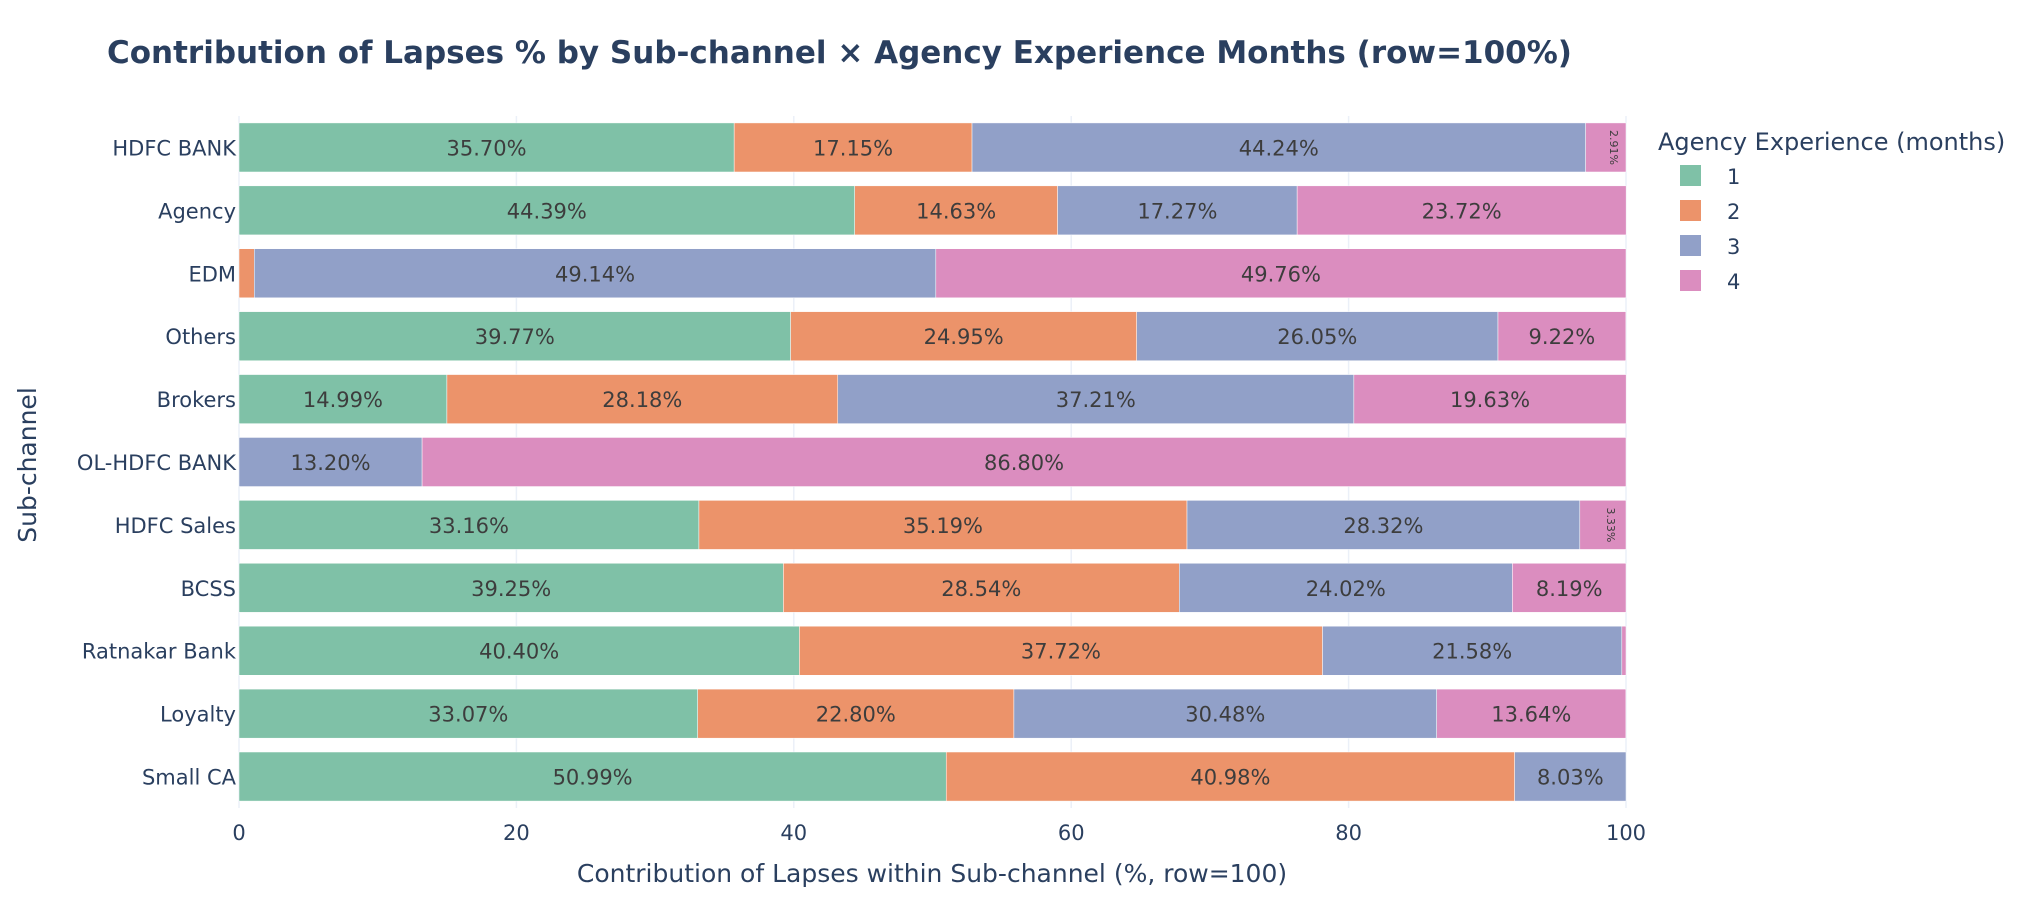  I want to click on legend-title: Agency Experience (months), so click(1831, 142).